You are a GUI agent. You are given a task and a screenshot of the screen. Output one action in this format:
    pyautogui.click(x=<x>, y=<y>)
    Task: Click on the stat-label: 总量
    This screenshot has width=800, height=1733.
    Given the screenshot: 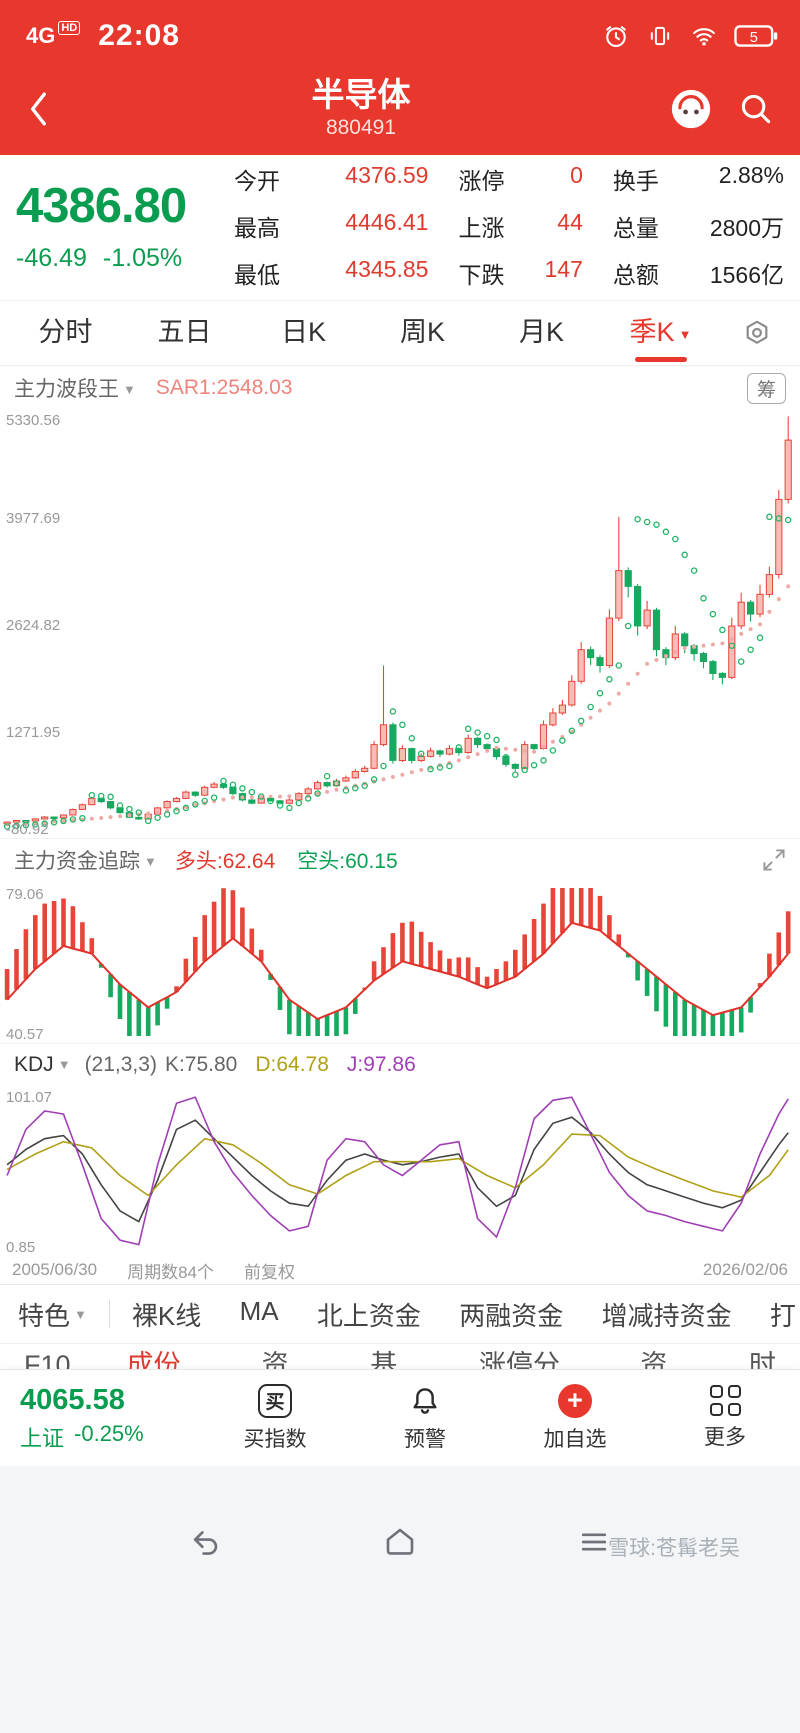 What is the action you would take?
    pyautogui.click(x=635, y=227)
    